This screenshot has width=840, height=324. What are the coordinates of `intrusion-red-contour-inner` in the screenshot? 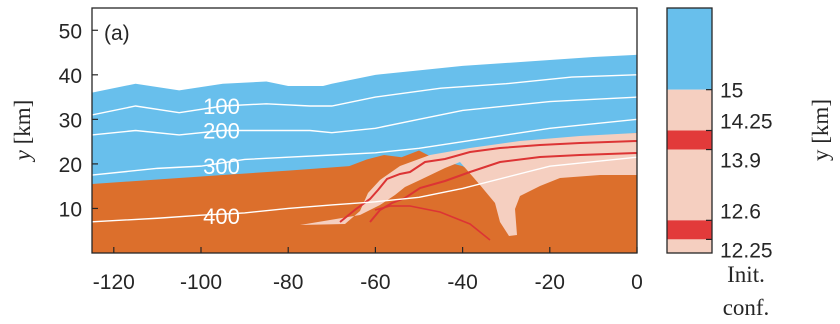 It's located at (503, 187).